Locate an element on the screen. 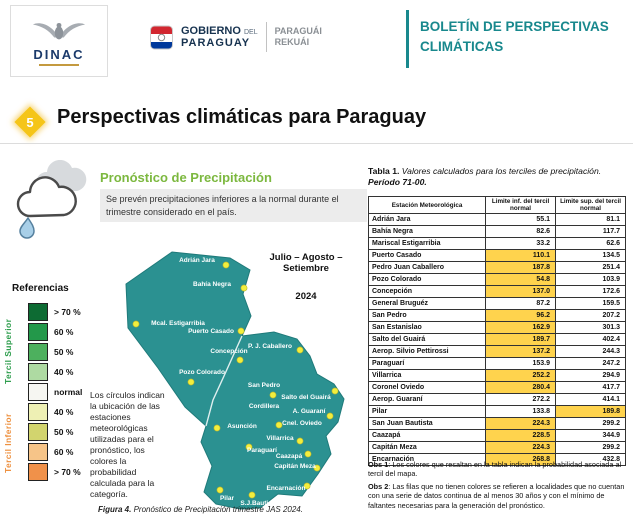 The height and width of the screenshot is (523, 633). legend-item: normal is located at coordinates (55, 392).